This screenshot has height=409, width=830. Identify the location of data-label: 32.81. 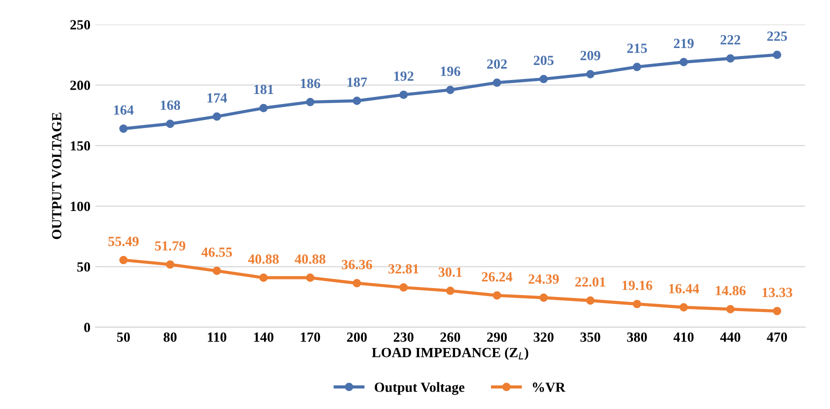
(403, 269).